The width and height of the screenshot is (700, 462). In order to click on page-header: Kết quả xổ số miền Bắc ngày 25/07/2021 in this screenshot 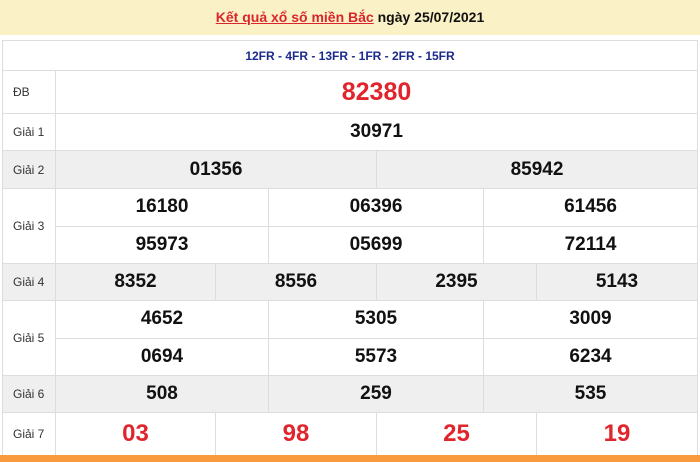, I will do `click(350, 17)`.